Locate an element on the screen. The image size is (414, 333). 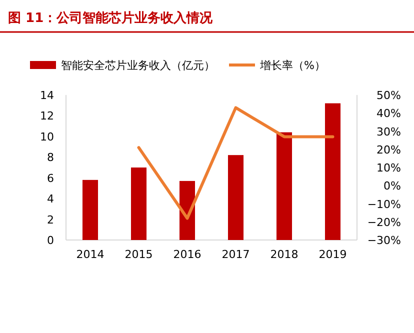
y2-tick-label: 20% is located at coordinates (388, 149).